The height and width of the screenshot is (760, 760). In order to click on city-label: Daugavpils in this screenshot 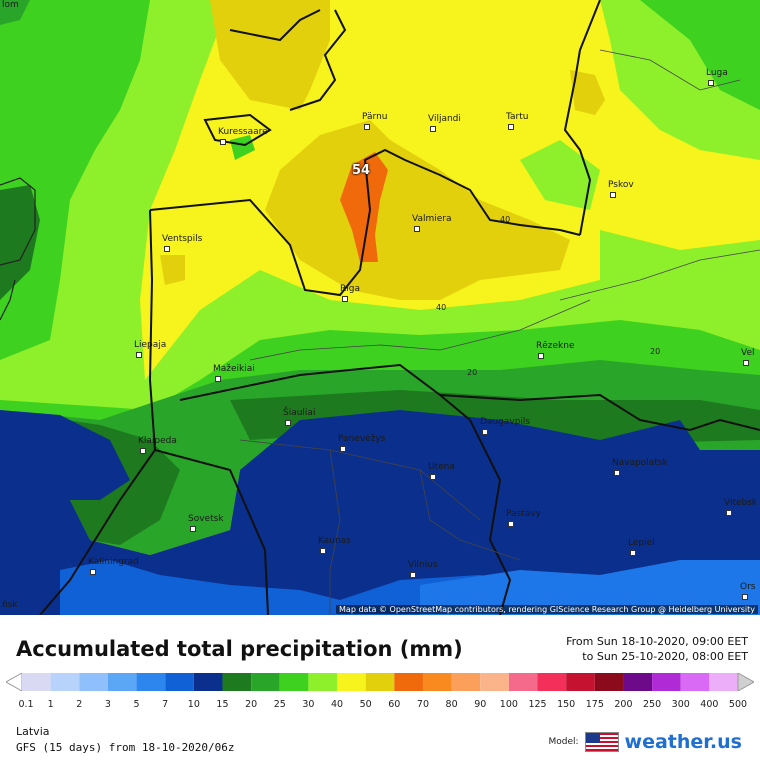, I will do `click(505, 427)`.